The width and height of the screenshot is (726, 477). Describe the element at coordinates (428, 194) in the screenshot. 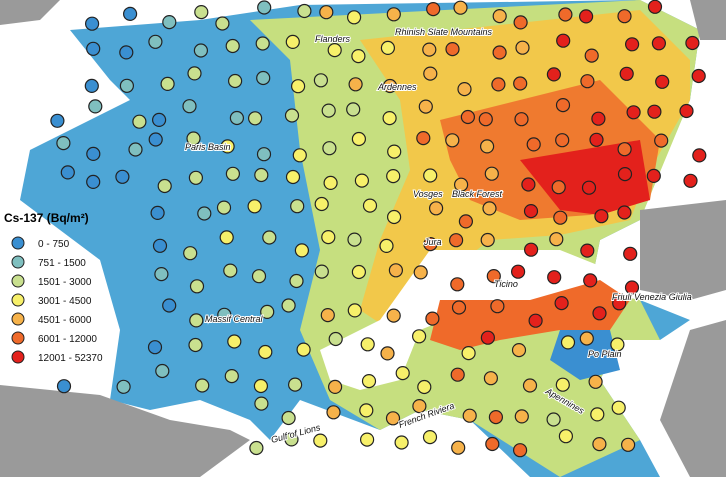

I see `place-label: Vosges` at that location.